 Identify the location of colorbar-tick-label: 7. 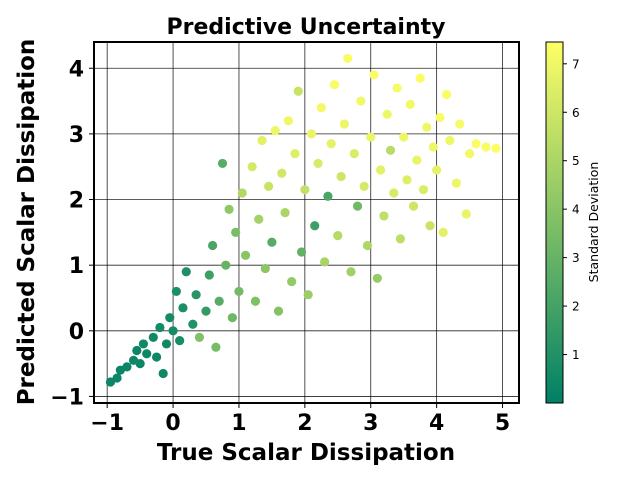
(576, 64).